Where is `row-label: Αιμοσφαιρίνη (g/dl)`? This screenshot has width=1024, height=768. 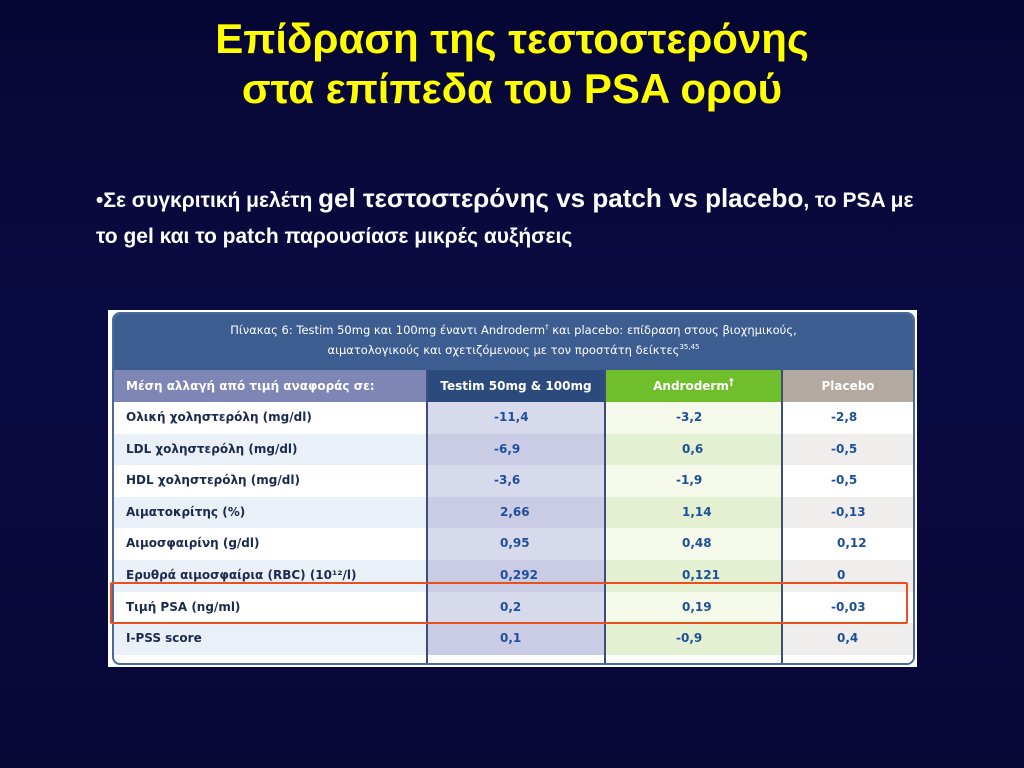
row-label: Αιμοσφαιρίνη (g/dl) is located at coordinates (271, 544).